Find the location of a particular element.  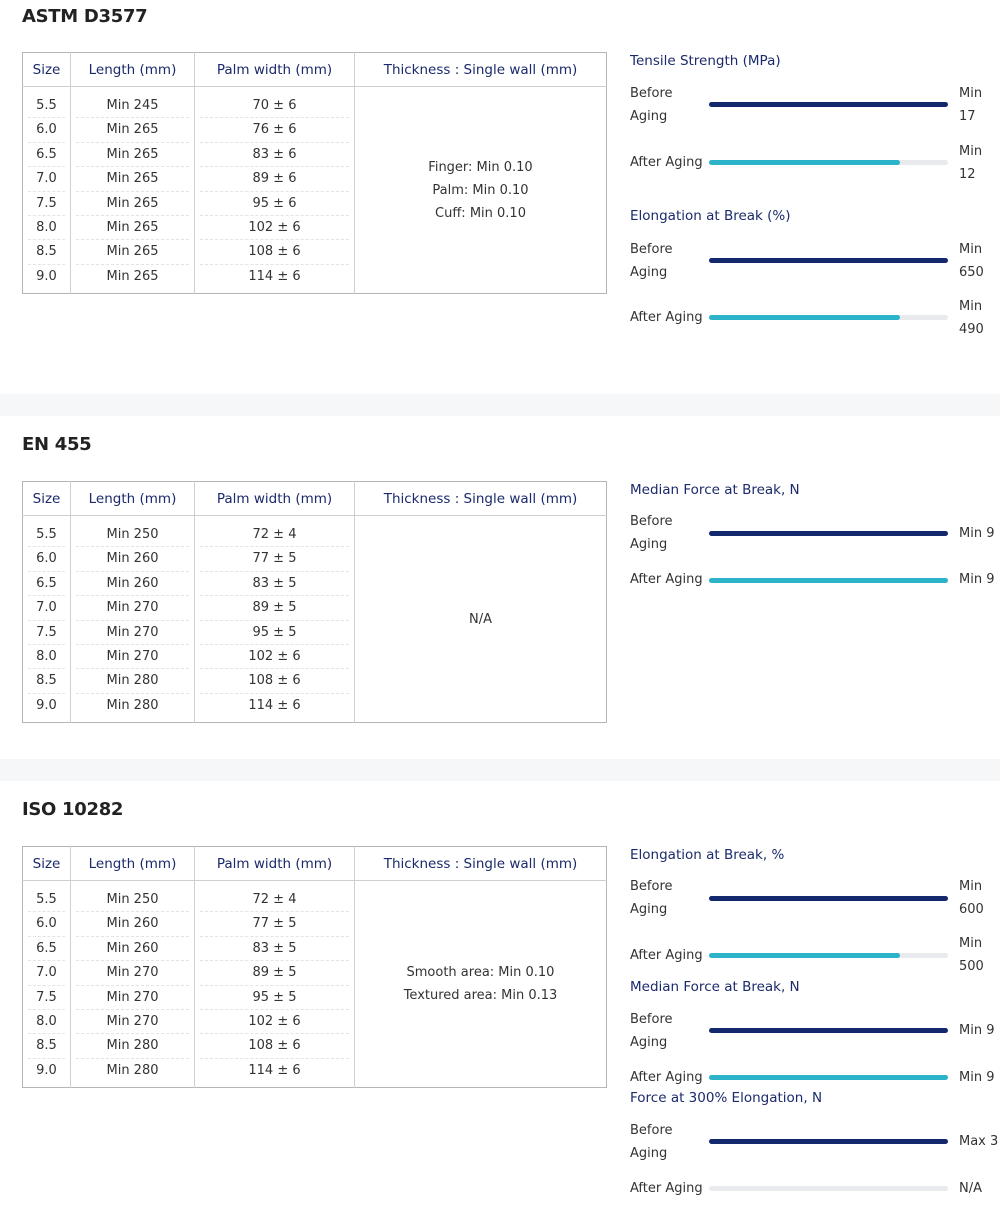

table-row: 8.0 Min 270 102 ± 6 is located at coordinates (314, 657).